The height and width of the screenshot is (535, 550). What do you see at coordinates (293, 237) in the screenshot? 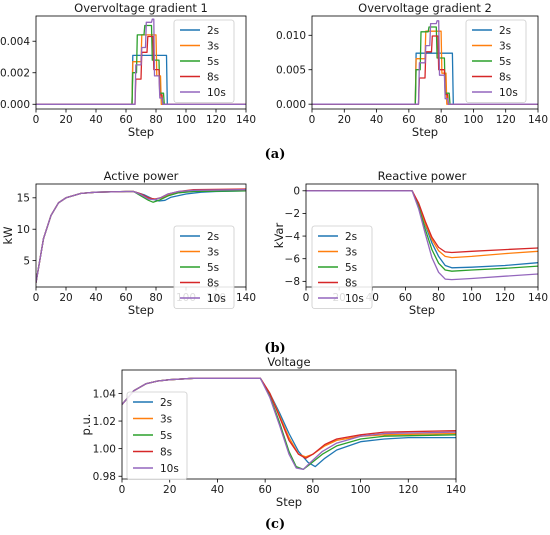
I see `y-tick-label: −4` at bounding box center [293, 237].